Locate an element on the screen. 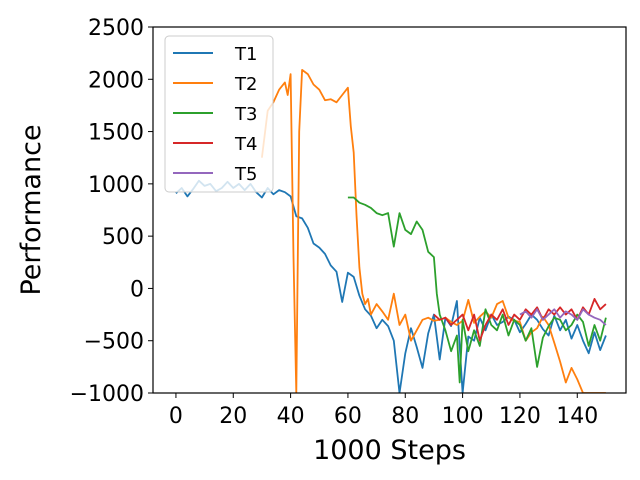 This screenshot has height=480, width=640. x-tick-label: 140 is located at coordinates (577, 416).